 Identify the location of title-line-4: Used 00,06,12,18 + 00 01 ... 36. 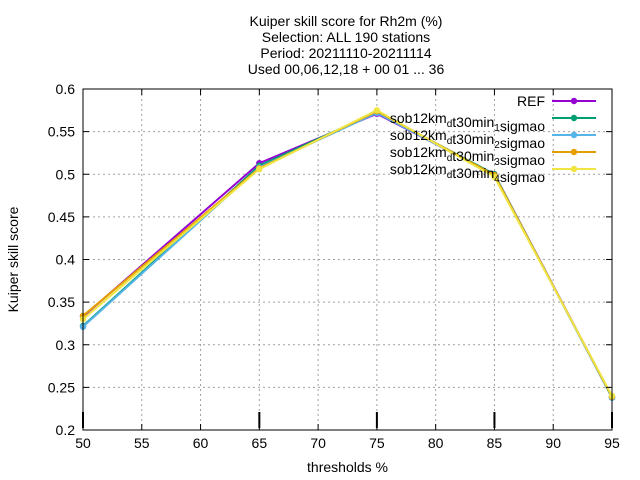
(346, 69).